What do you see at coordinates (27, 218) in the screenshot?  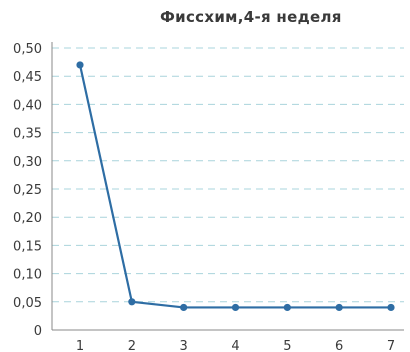 I see `y-tick-label: 0,20` at bounding box center [27, 218].